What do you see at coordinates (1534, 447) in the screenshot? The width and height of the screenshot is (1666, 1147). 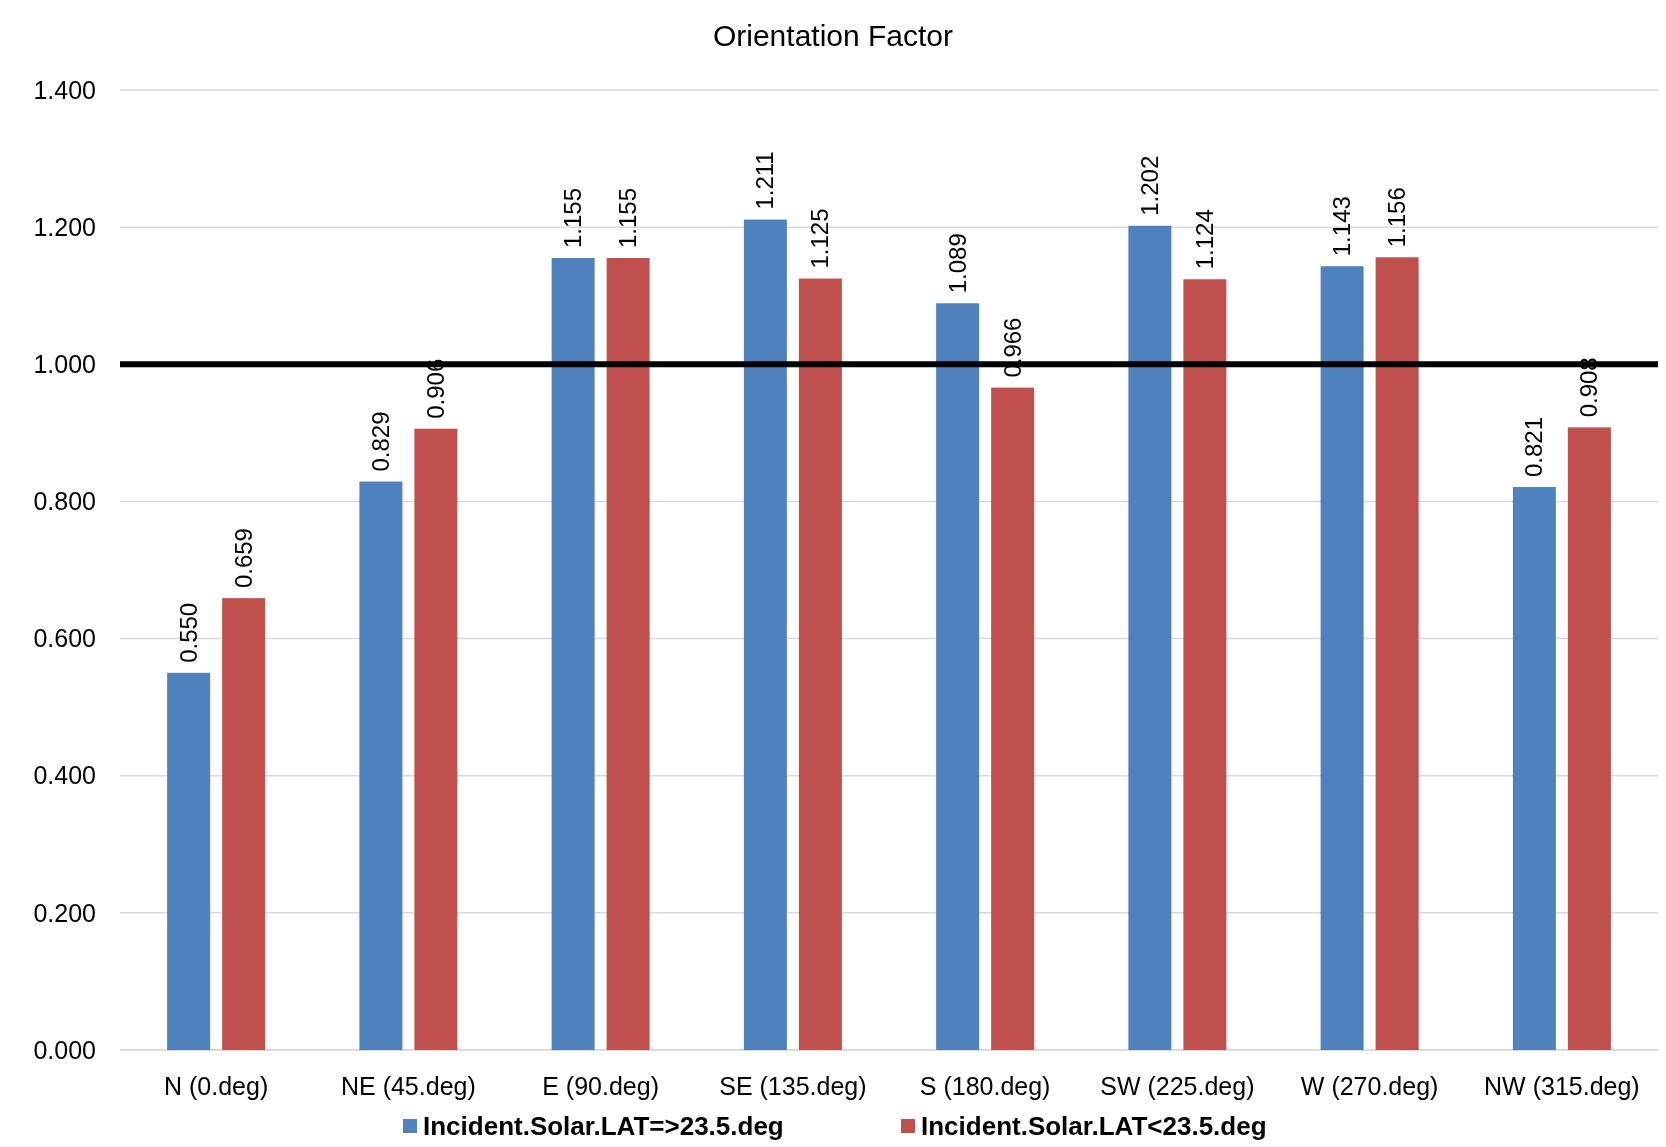 I see `data-label: 0.821` at bounding box center [1534, 447].